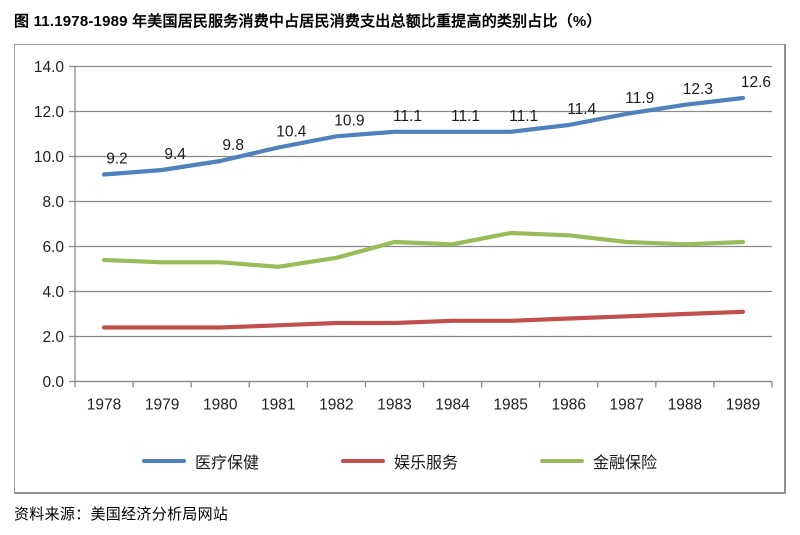 The height and width of the screenshot is (535, 800). I want to click on legend-item-healthcare: 医疗保健, so click(200, 461).